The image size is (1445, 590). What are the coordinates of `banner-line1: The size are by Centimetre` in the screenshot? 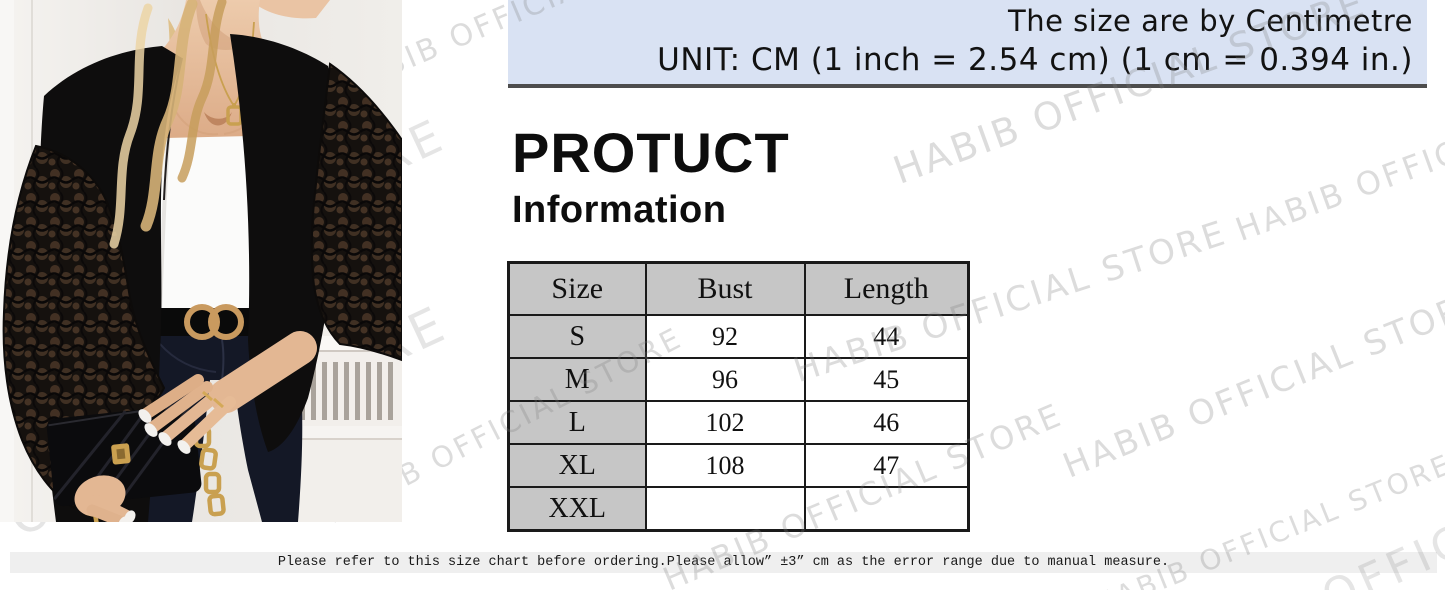 It's located at (1210, 21).